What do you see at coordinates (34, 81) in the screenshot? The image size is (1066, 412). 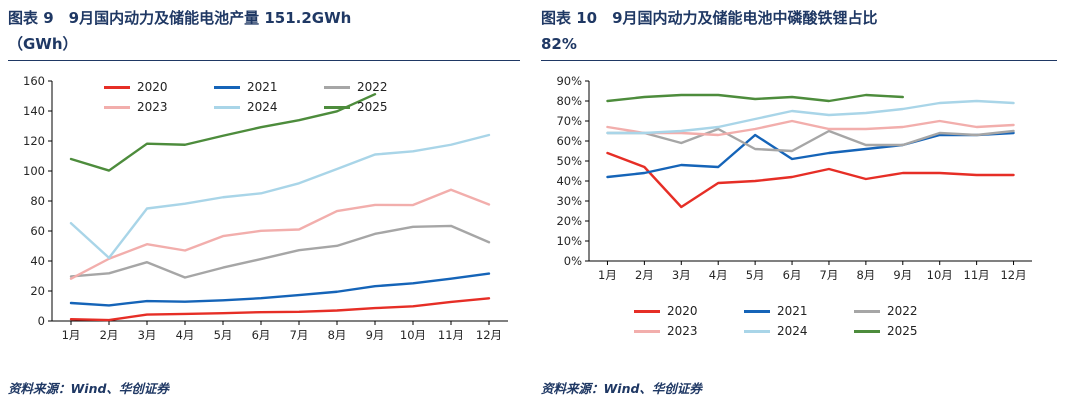 I see `y-tick-label: 160` at bounding box center [34, 81].